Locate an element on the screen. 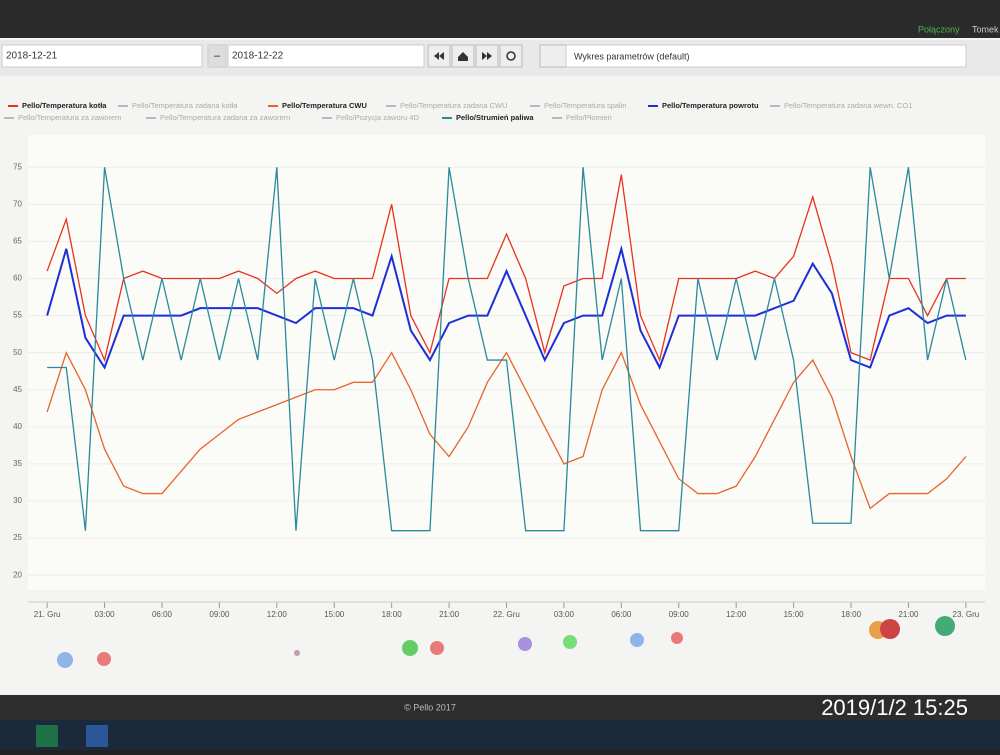 The width and height of the screenshot is (1000, 755). date-to: 2018-12-22 is located at coordinates (258, 56).